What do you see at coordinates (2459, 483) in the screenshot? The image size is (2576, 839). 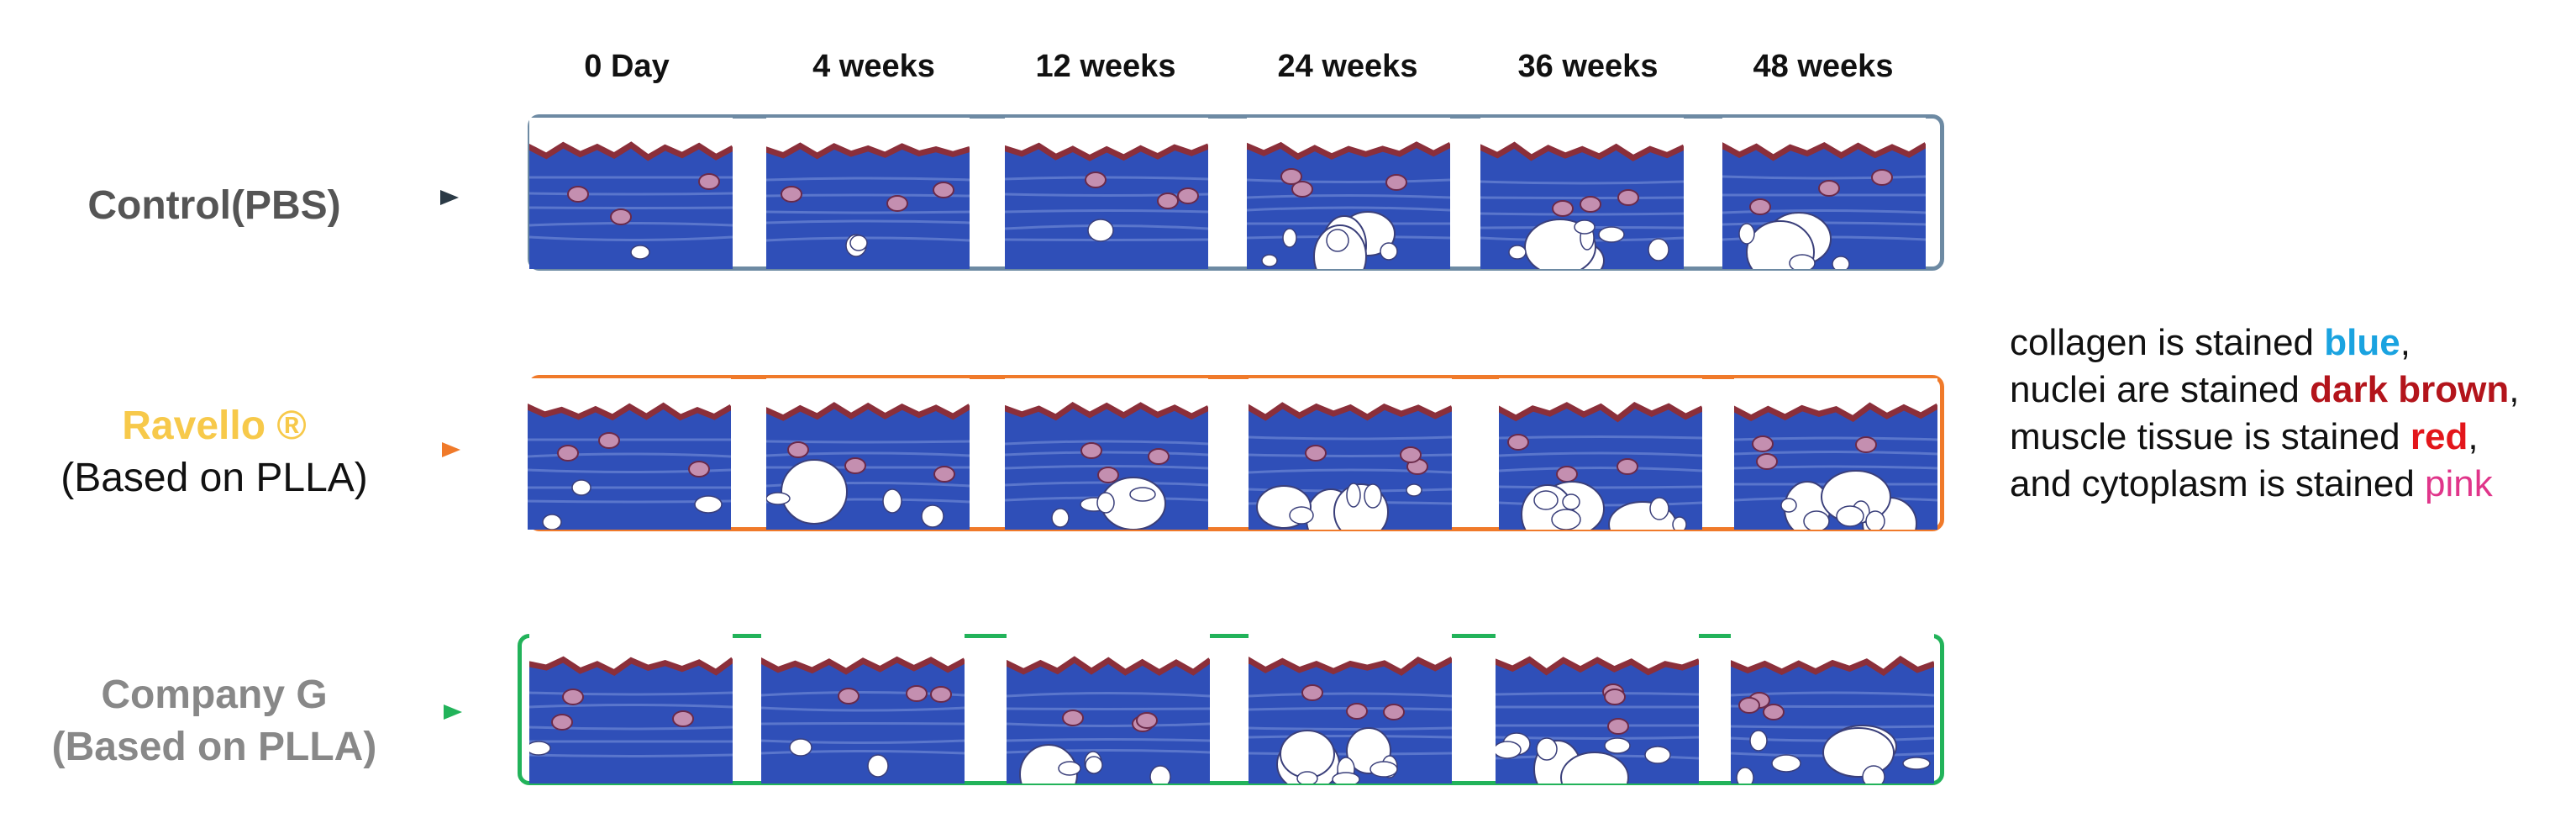 I see `legend-highlight-pink: pink` at bounding box center [2459, 483].